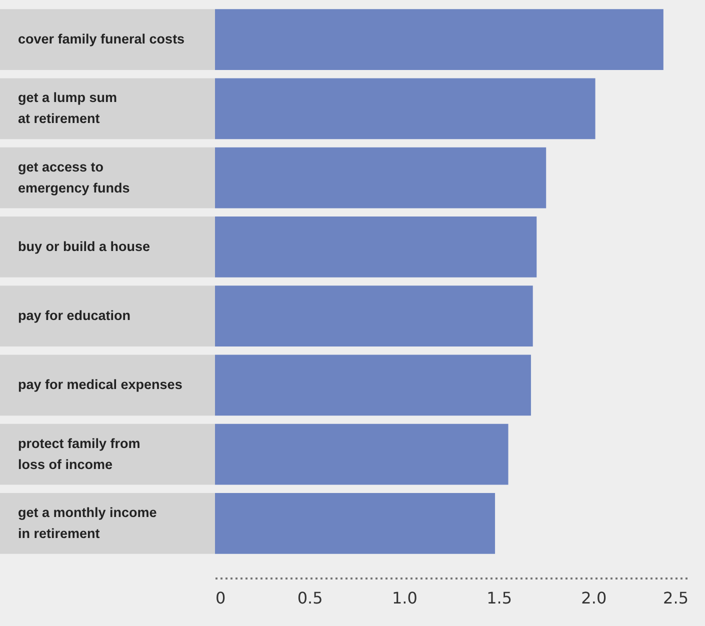 Image resolution: width=705 pixels, height=626 pixels. Describe the element at coordinates (88, 522) in the screenshot. I see `y-tick-label: get a monthly income in retirement` at that location.